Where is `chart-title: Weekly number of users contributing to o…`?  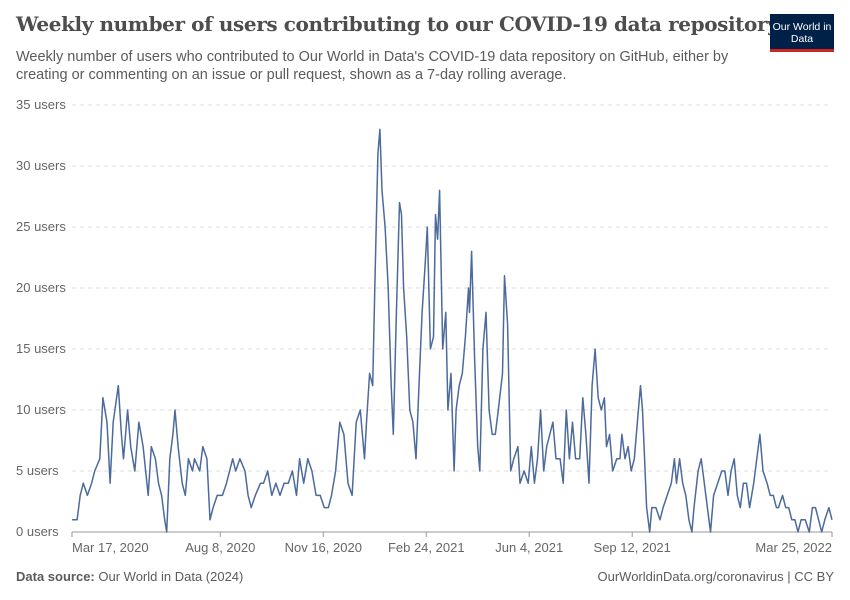 chart-title: Weekly number of users contributing to o… is located at coordinates (397, 24).